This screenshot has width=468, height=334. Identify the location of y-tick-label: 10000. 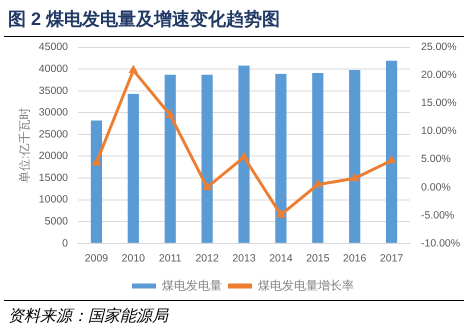
(53, 200).